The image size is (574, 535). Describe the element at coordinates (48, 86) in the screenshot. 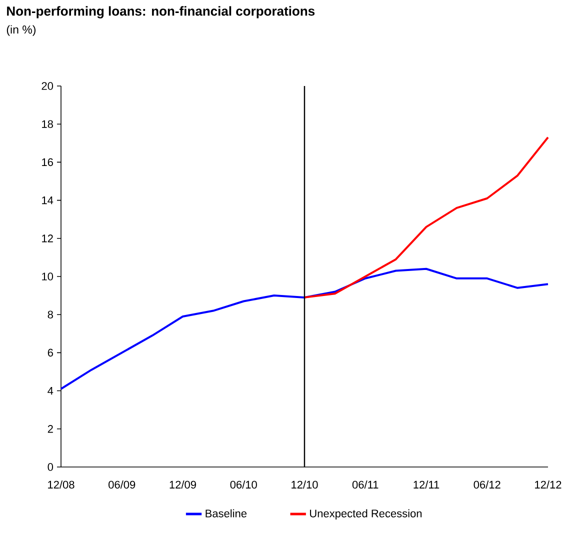

I see `y-tick-label: 20` at that location.